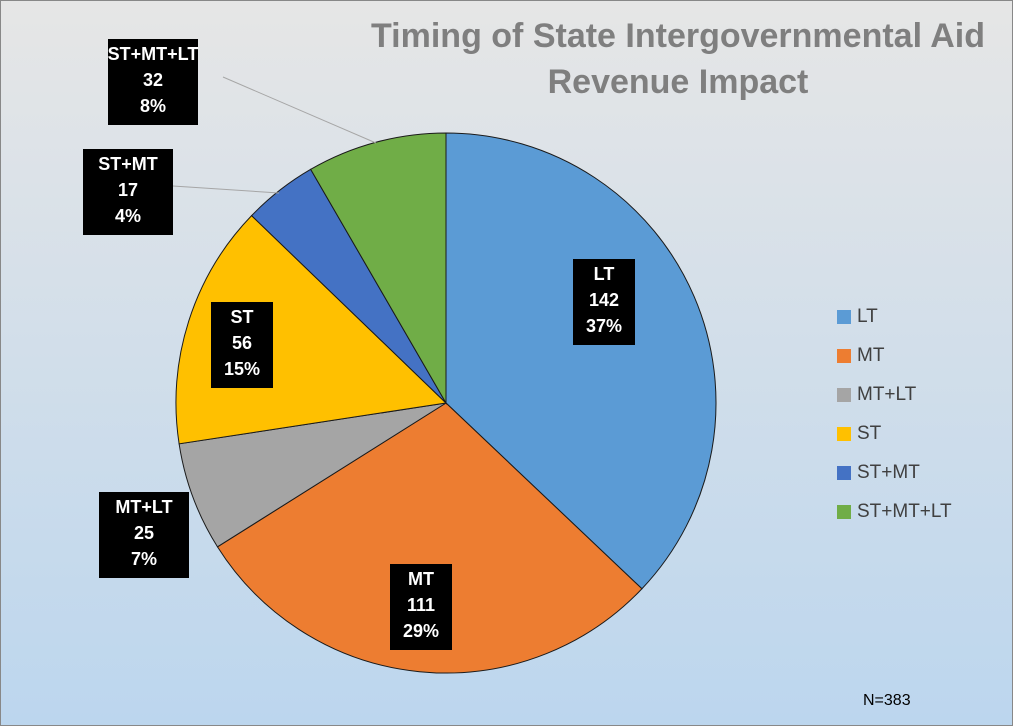 This screenshot has width=1013, height=726. Describe the element at coordinates (904, 511) in the screenshot. I see `legend-label: ST+MT+LT` at that location.